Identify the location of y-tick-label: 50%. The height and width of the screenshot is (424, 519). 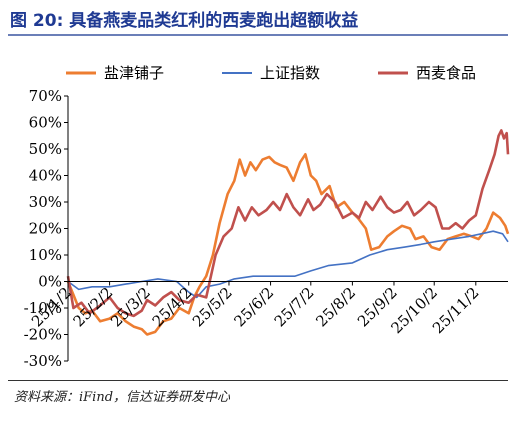
(45, 149).